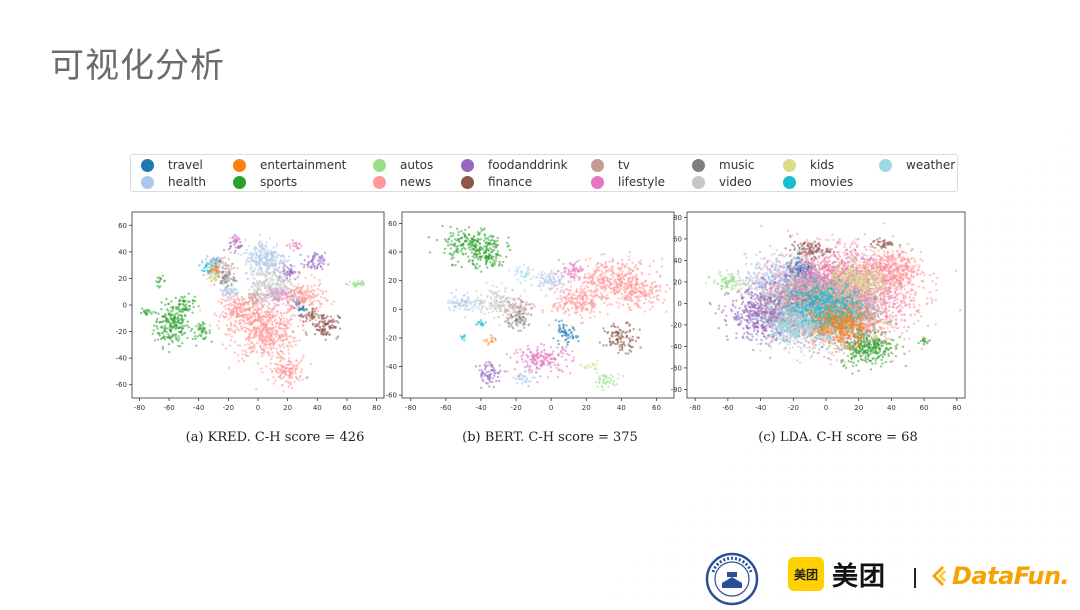  Describe the element at coordinates (122, 226) in the screenshot. I see `y-tick-label: 60` at that location.